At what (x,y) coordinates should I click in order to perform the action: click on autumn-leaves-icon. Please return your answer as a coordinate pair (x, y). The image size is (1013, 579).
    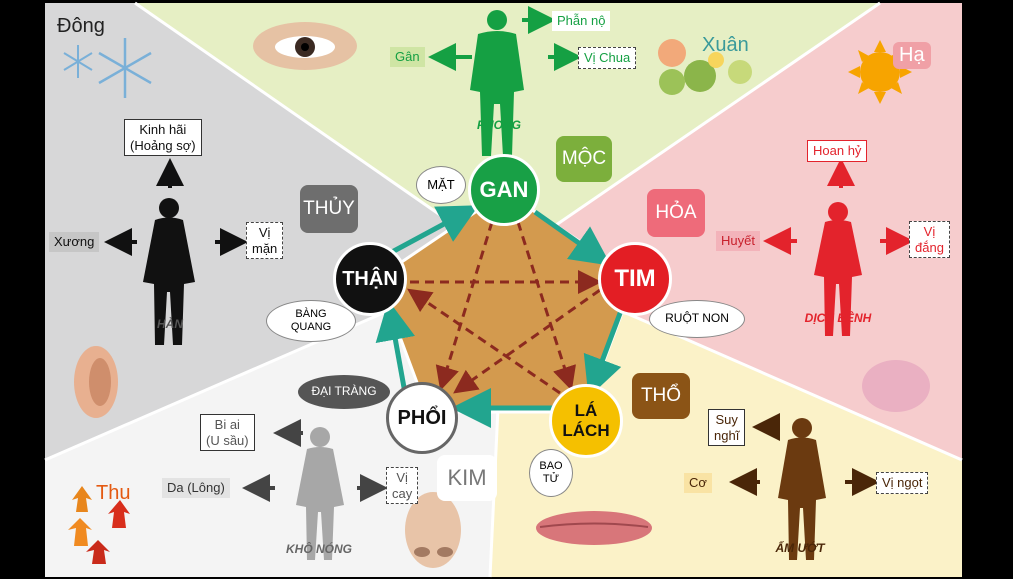
    Looking at the image, I should click on (99, 525).